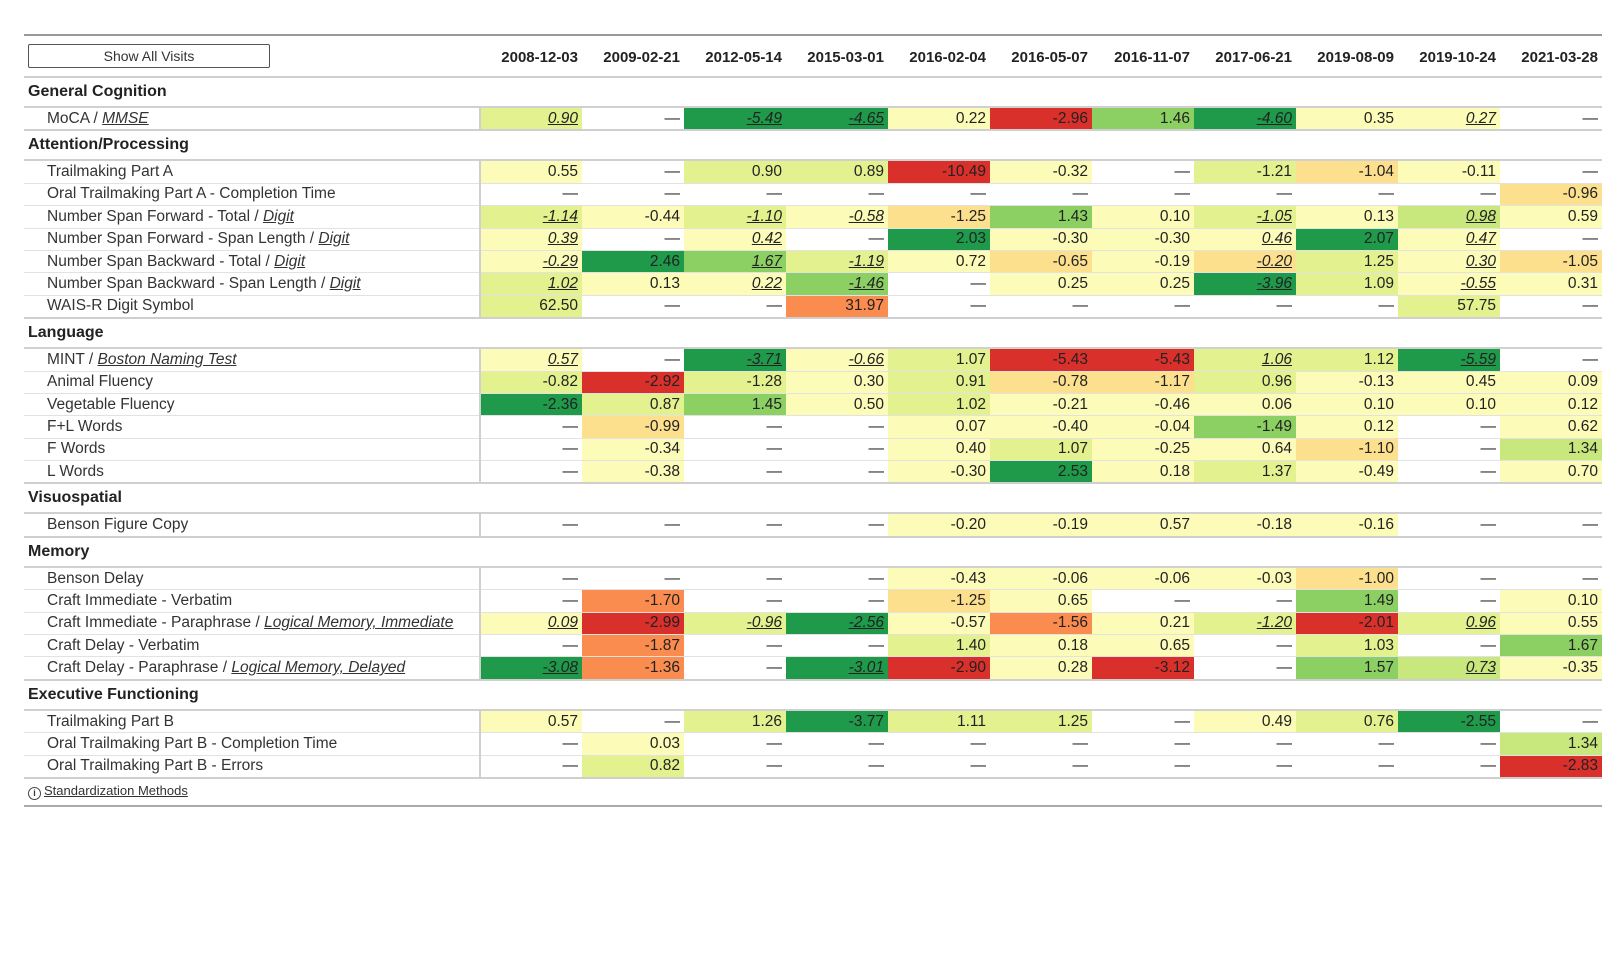  I want to click on measure-name: Vegetable Fluency, so click(111, 404).